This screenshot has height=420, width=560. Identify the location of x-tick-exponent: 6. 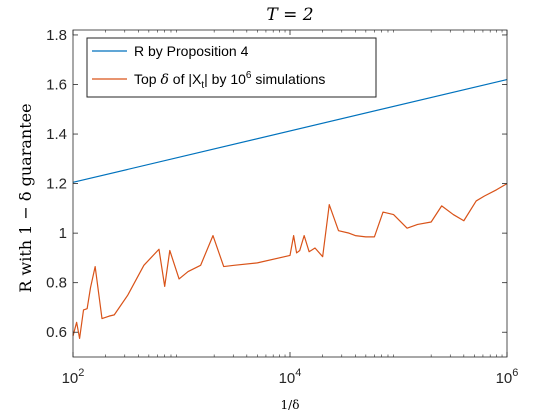
(515, 373).